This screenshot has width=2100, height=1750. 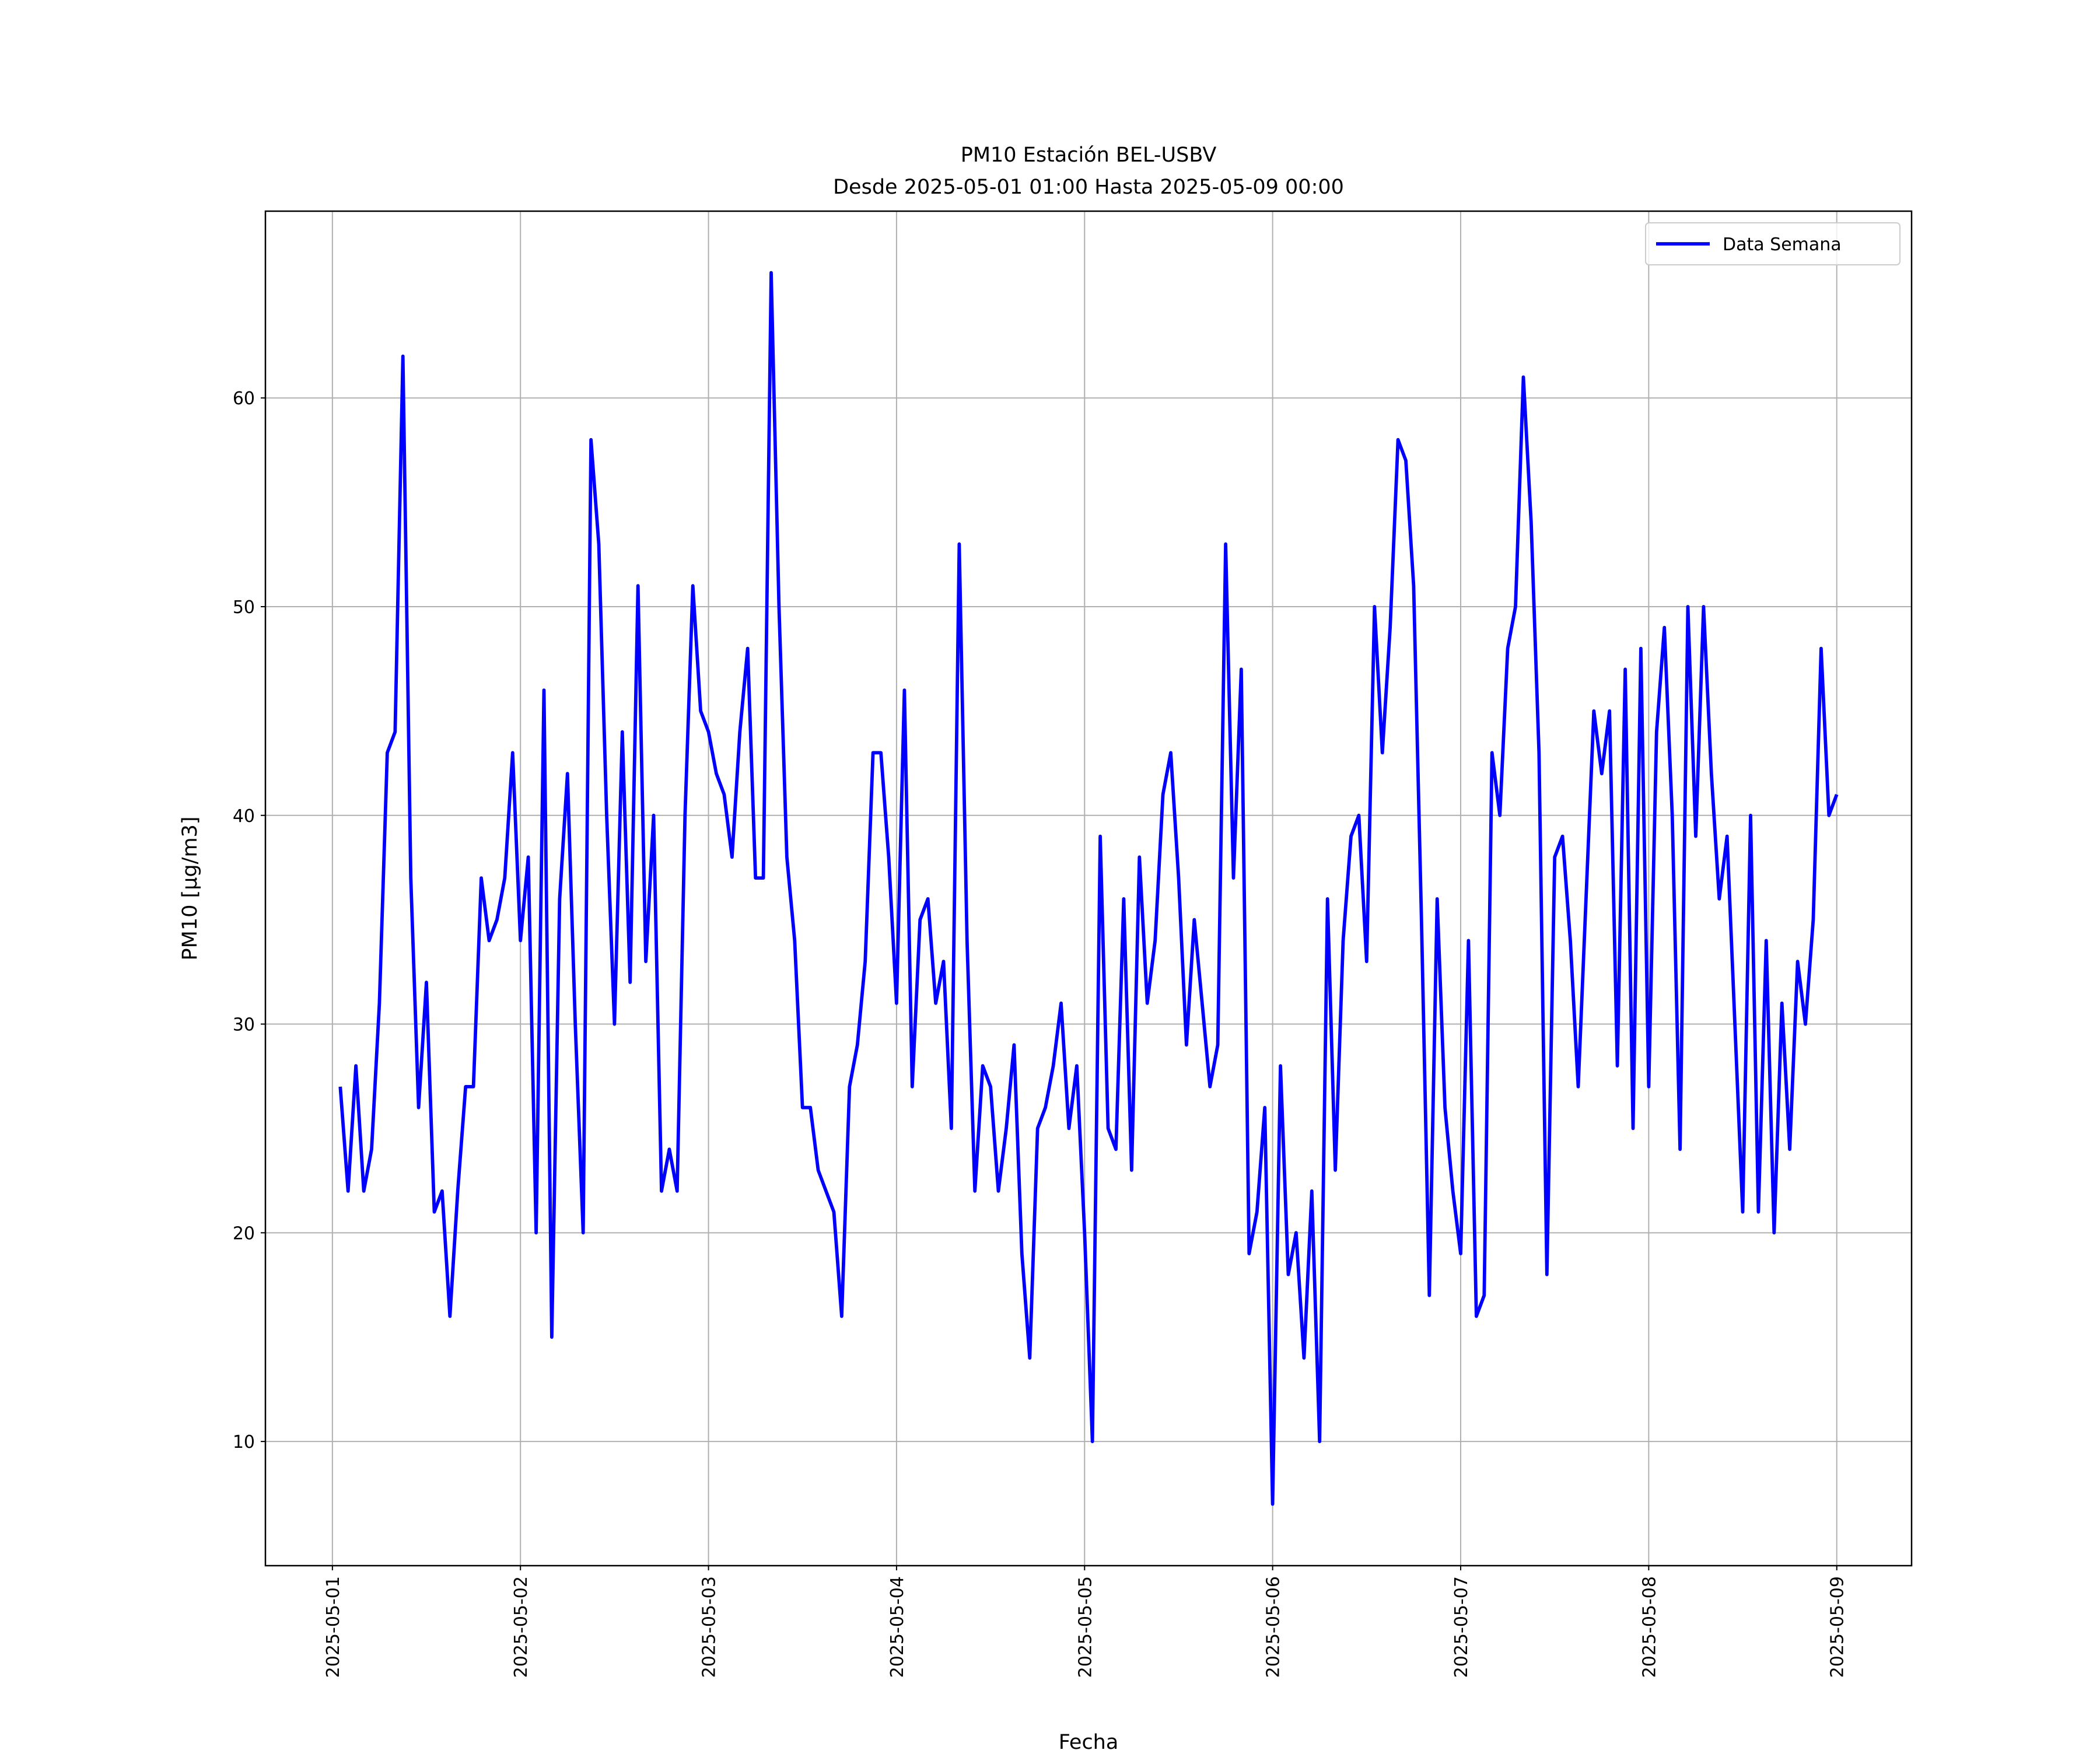 I want to click on x-tick-label: 2025-05-04, so click(x=897, y=1627).